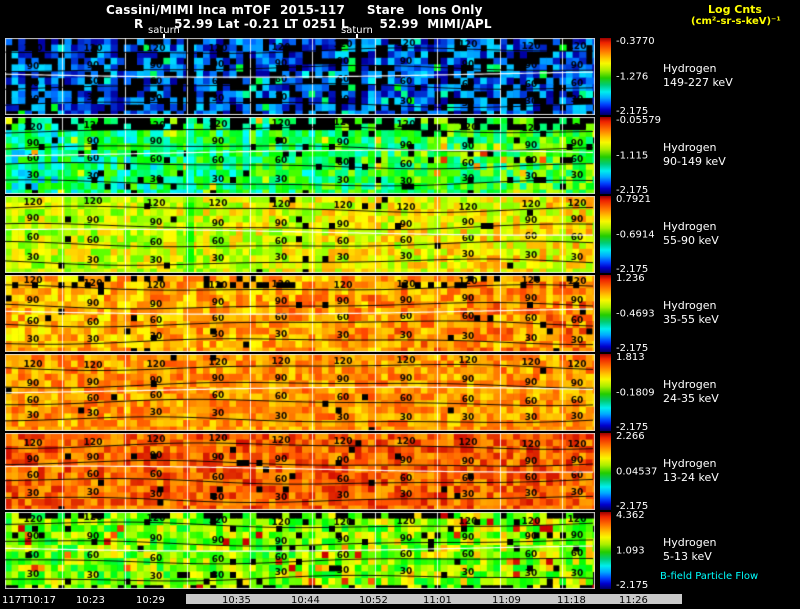 The height and width of the screenshot is (609, 800). I want to click on colorbar-mid-value: -1.276, so click(632, 76).